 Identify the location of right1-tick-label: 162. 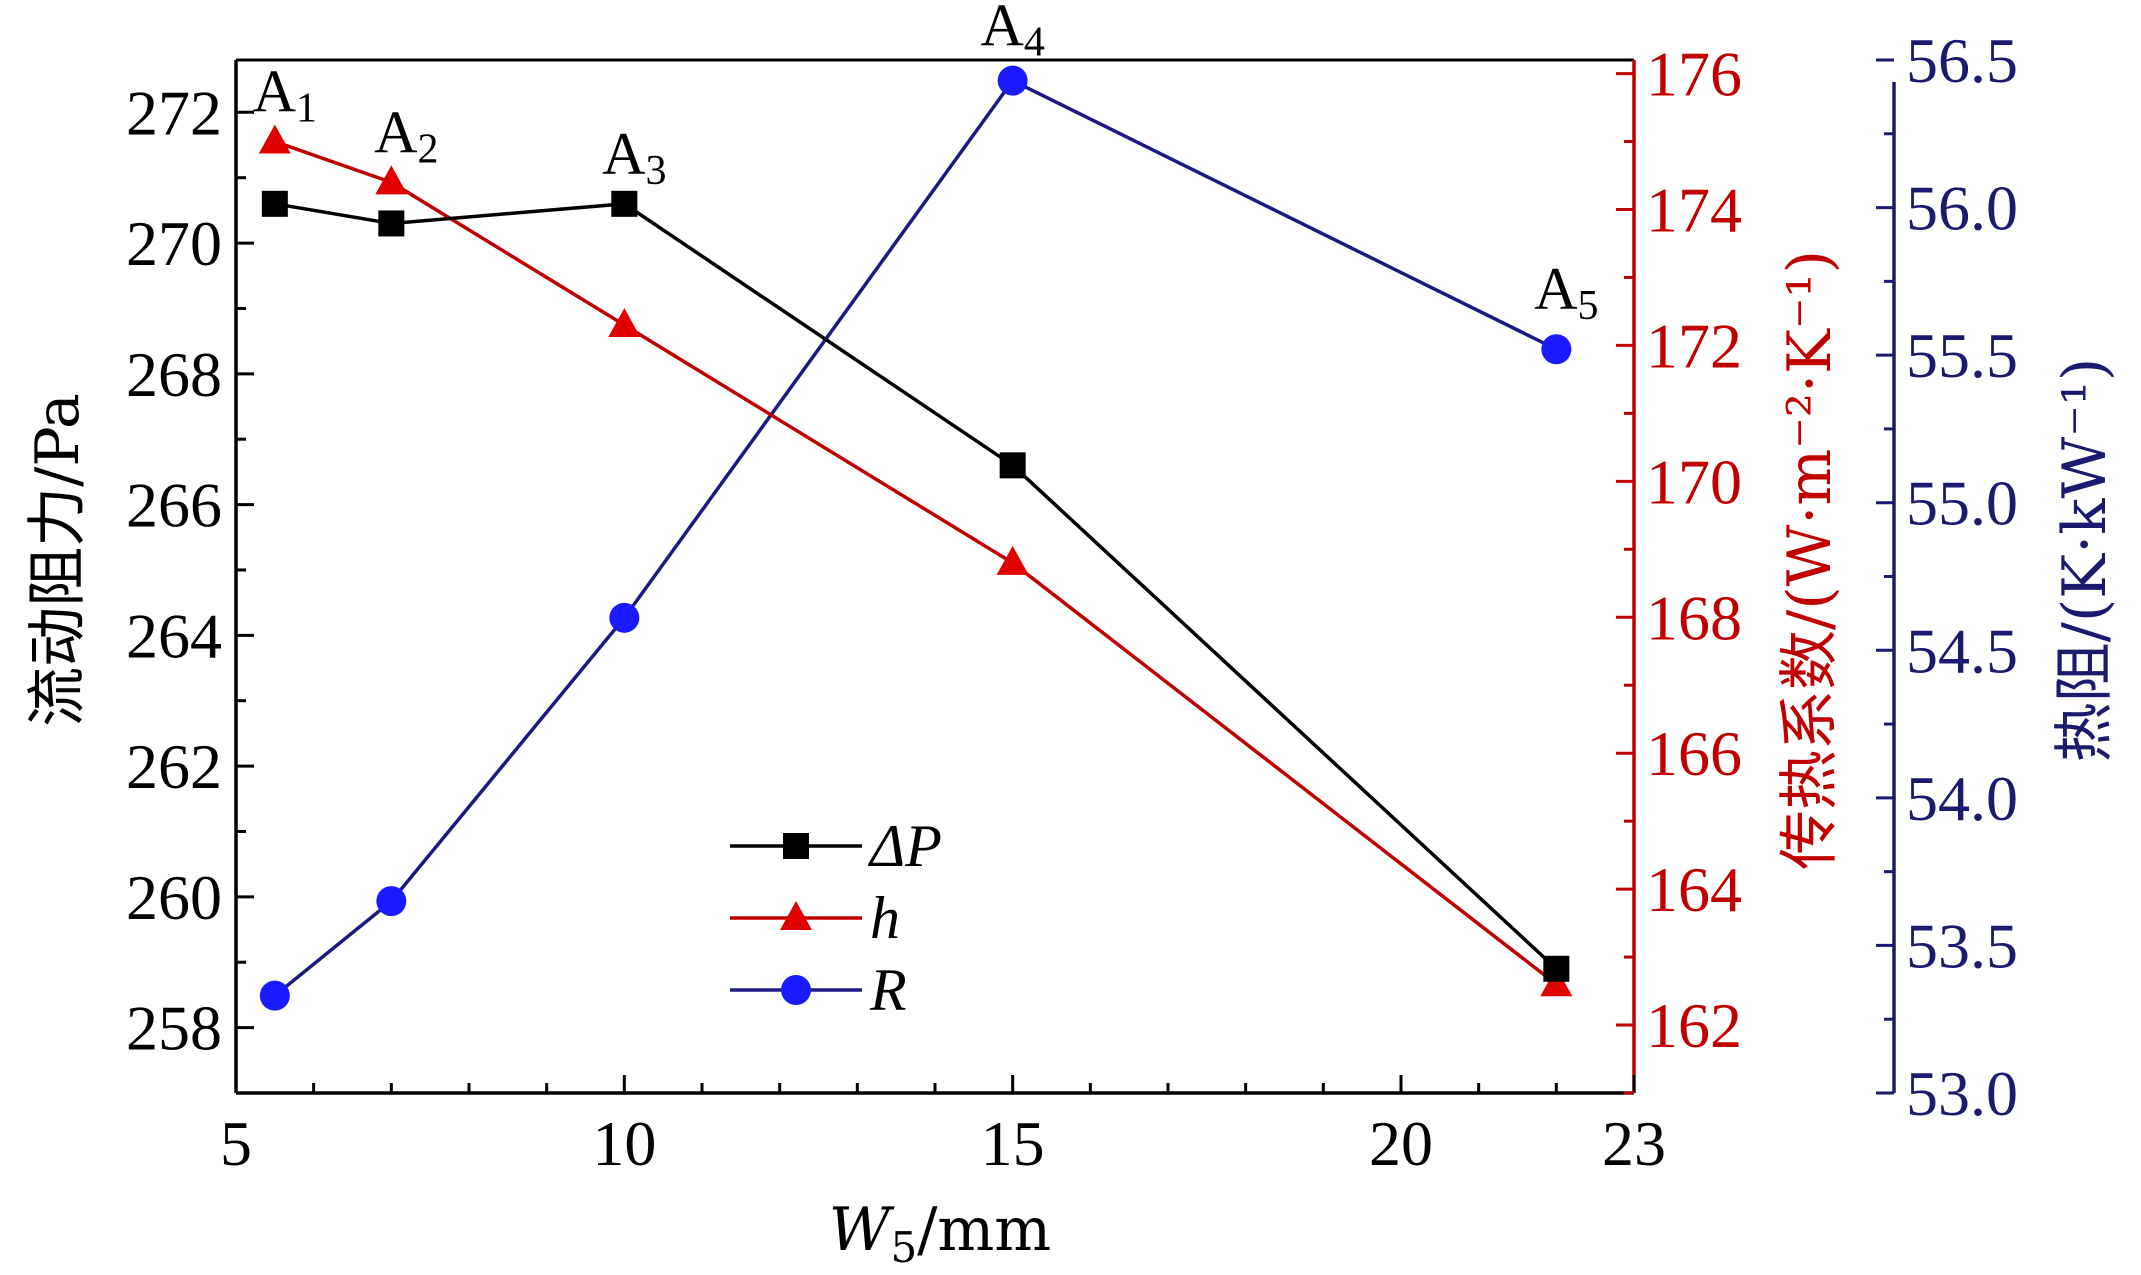
(1694, 1025).